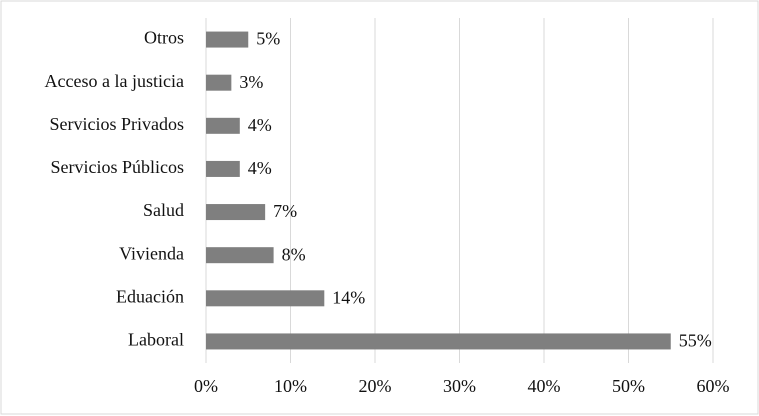  What do you see at coordinates (713, 386) in the screenshot?
I see `x-tick-label: 60%` at bounding box center [713, 386].